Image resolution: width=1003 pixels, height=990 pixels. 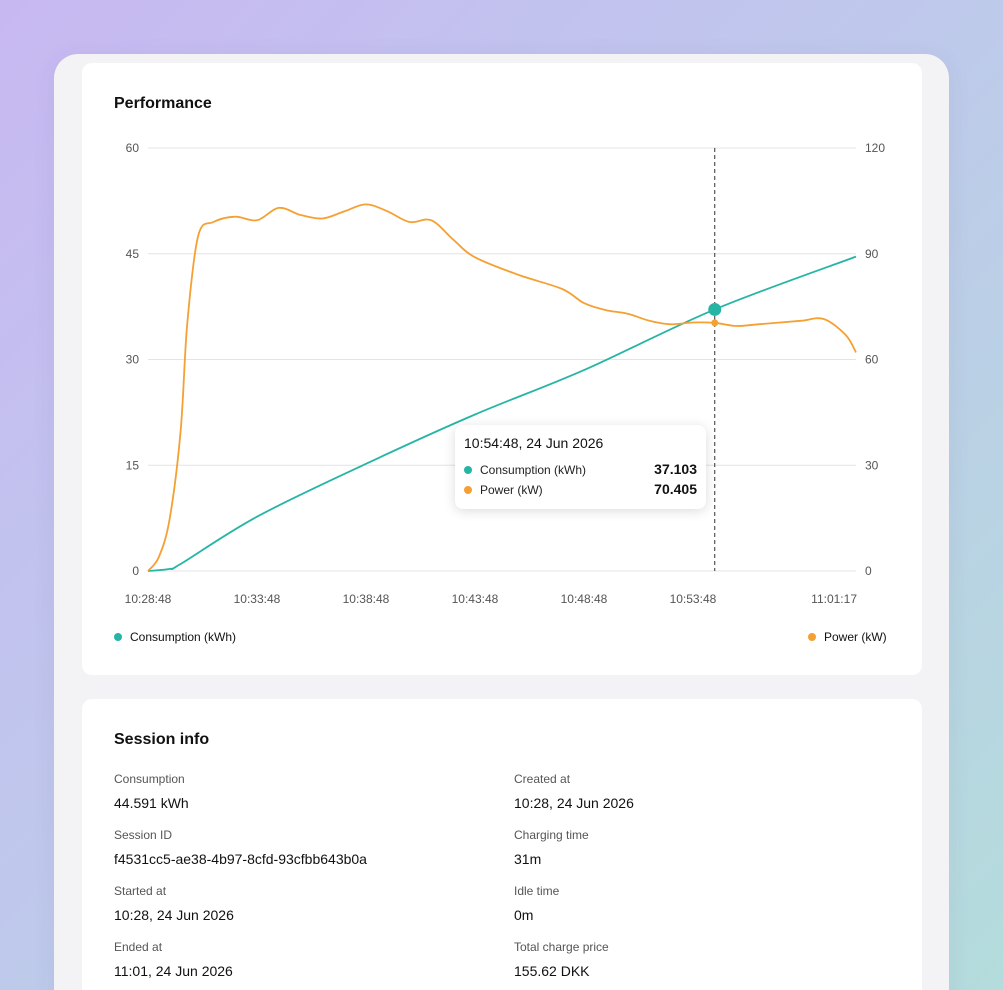 I want to click on field-label: Started at, so click(x=140, y=891).